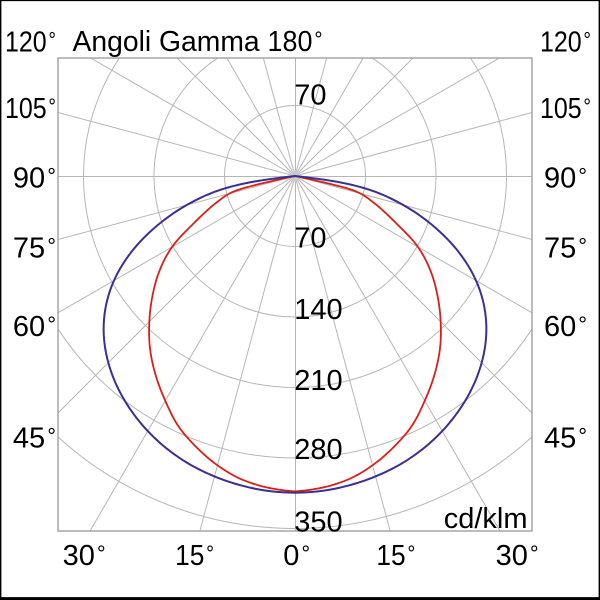 This screenshot has width=600, height=600. Describe the element at coordinates (318, 523) in the screenshot. I see `svg-text: 350` at that location.